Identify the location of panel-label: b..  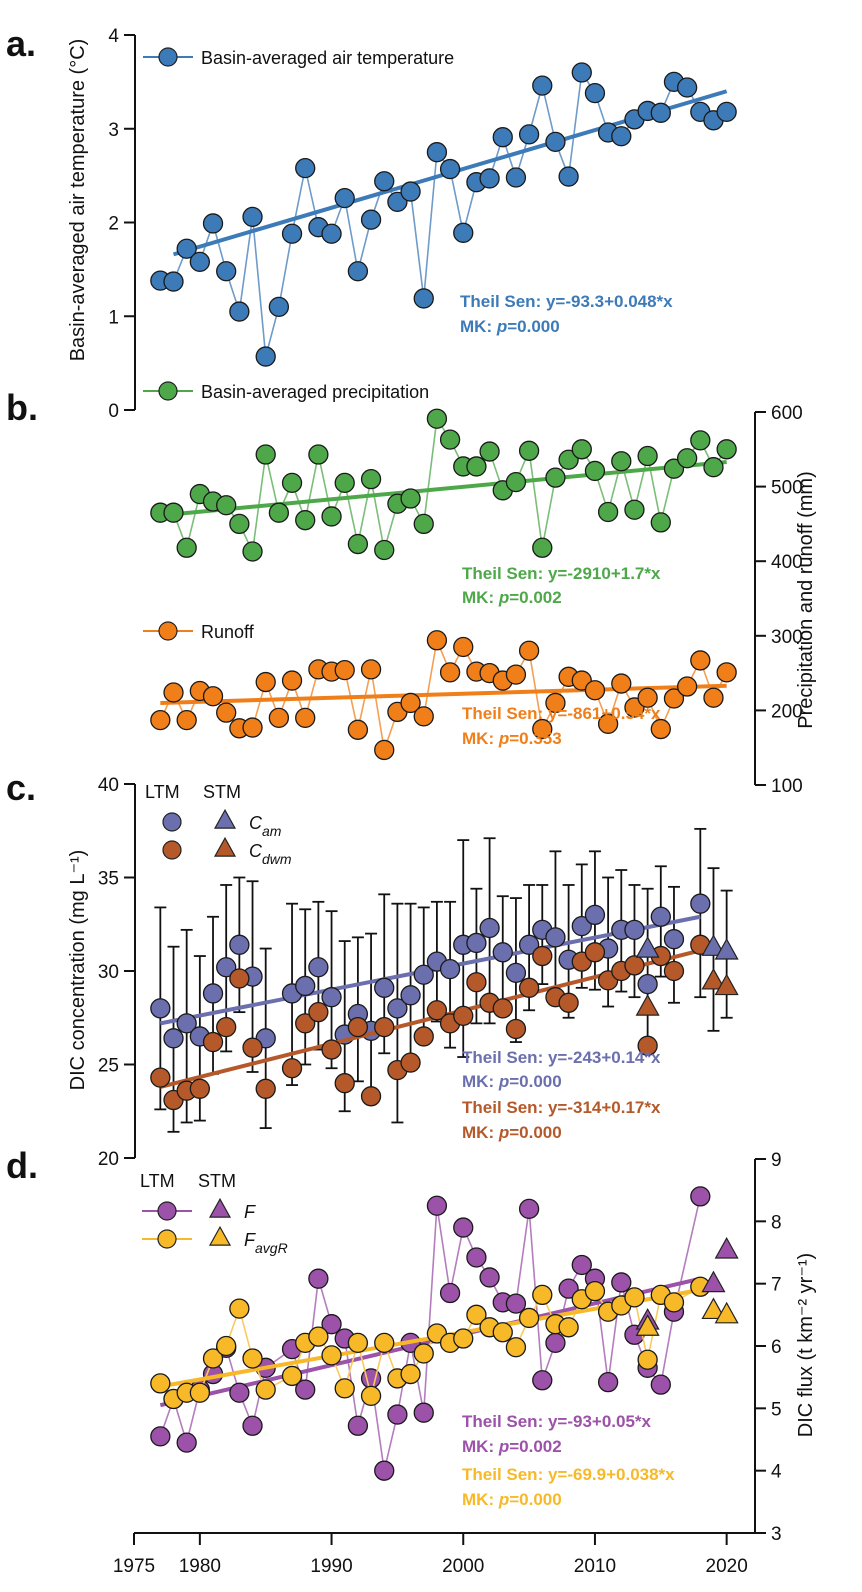
(22, 407).